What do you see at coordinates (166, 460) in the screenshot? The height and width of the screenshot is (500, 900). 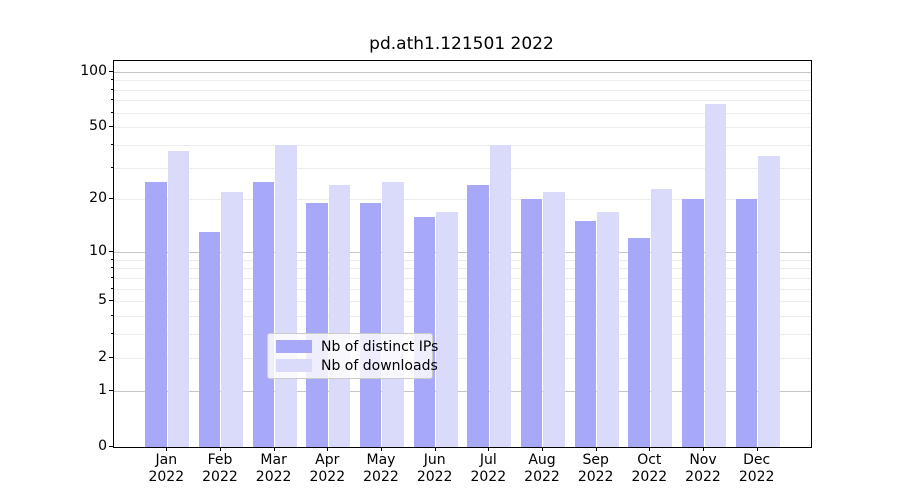 I see `x-tick-month: Jan` at bounding box center [166, 460].